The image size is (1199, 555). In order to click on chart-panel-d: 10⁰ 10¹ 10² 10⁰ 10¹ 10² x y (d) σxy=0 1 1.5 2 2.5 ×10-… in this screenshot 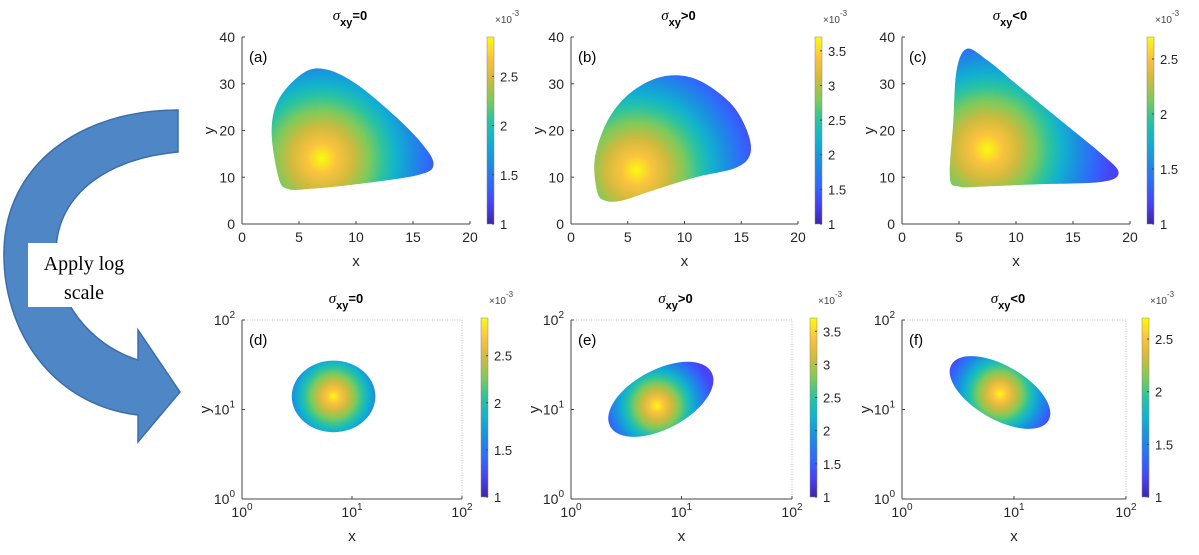, I will do `click(355, 417)`.